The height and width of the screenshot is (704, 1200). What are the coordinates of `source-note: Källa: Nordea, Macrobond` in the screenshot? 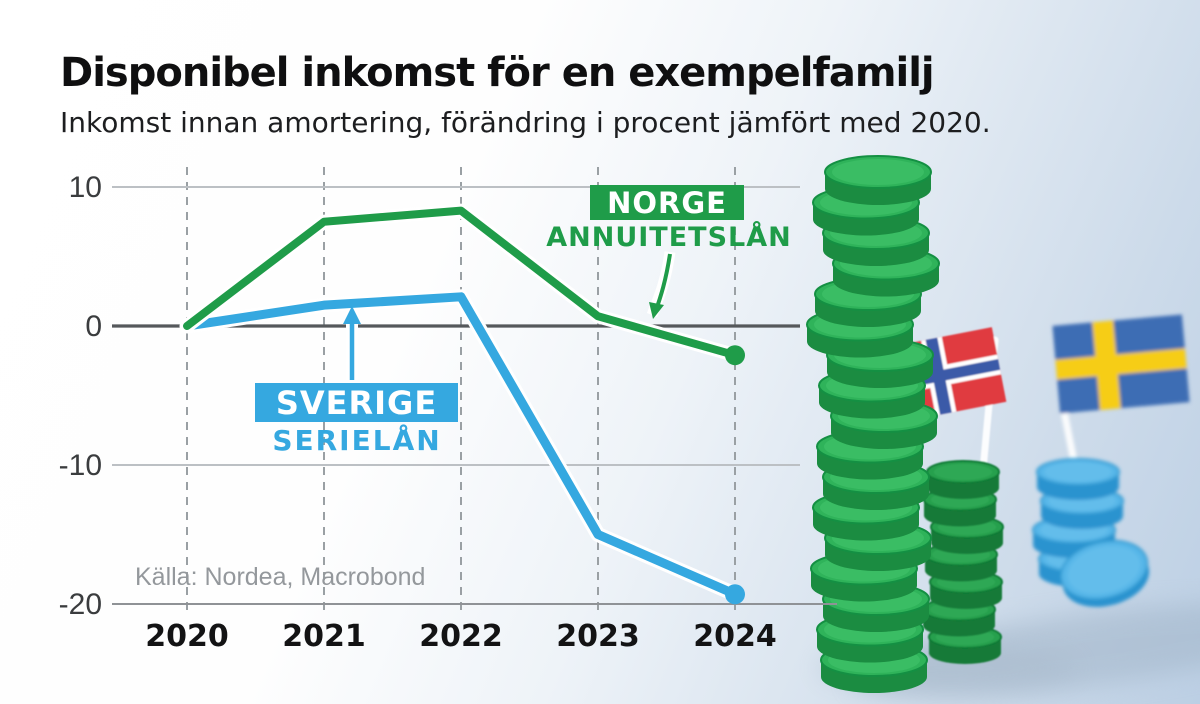 It's located at (280, 577).